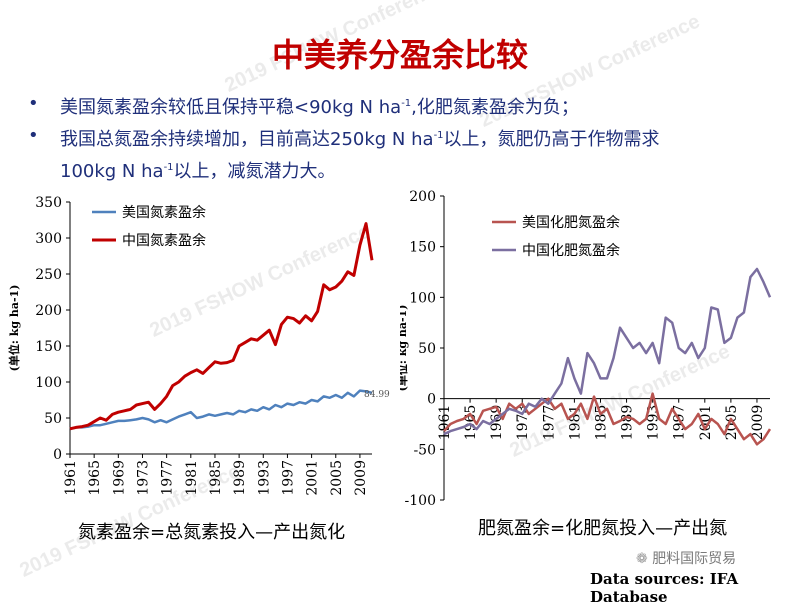  What do you see at coordinates (71, 478) in the screenshot?
I see `x-tick-label: 1961` at bounding box center [71, 478].